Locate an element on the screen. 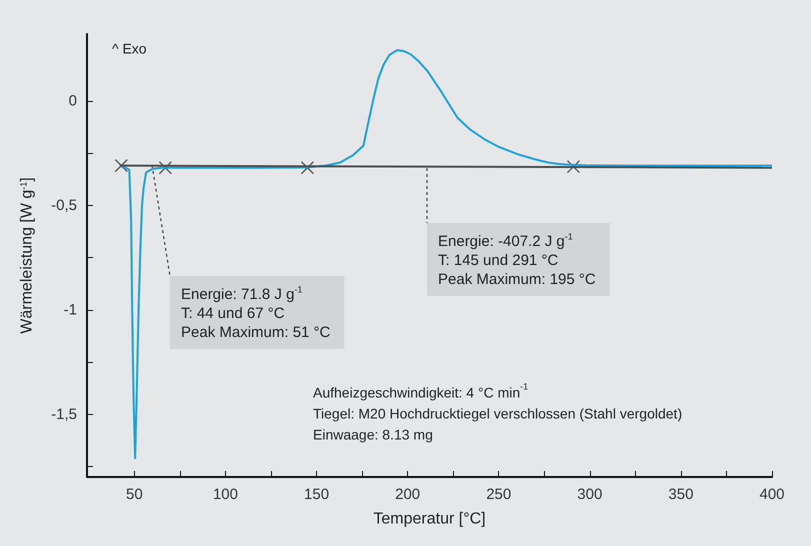  annotation: ^ Exo is located at coordinates (129, 48).